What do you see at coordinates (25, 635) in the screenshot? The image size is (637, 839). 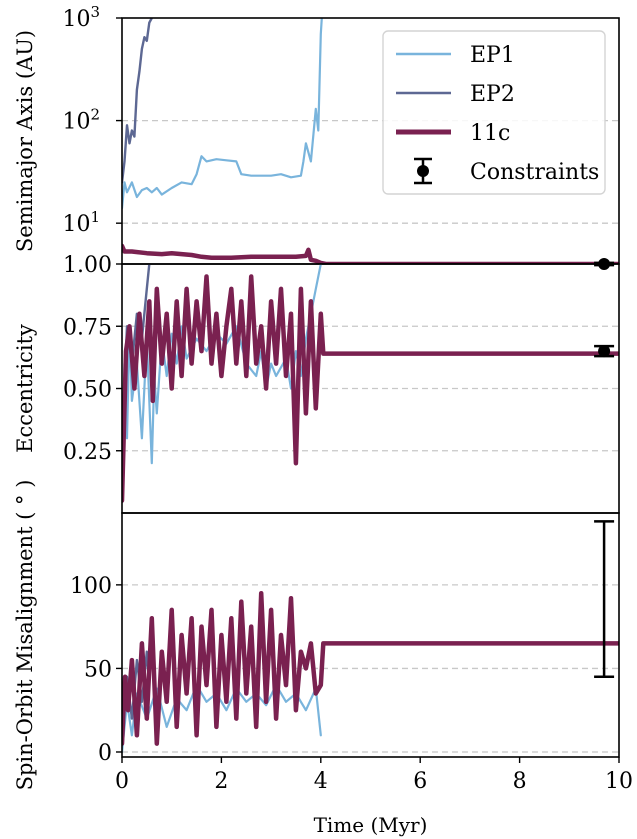 I see `y-axis-label: Spin-Orbit Misalignment ( ° )` at bounding box center [25, 635].